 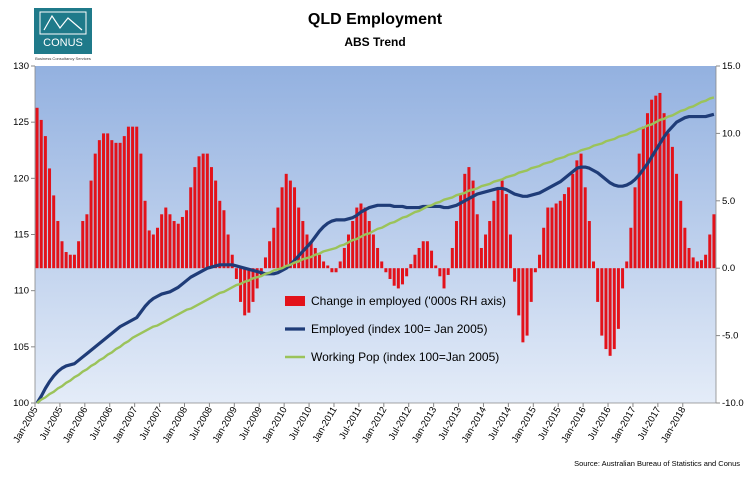 What do you see at coordinates (21, 178) in the screenshot?
I see `y-tick-label: 120` at bounding box center [21, 178].